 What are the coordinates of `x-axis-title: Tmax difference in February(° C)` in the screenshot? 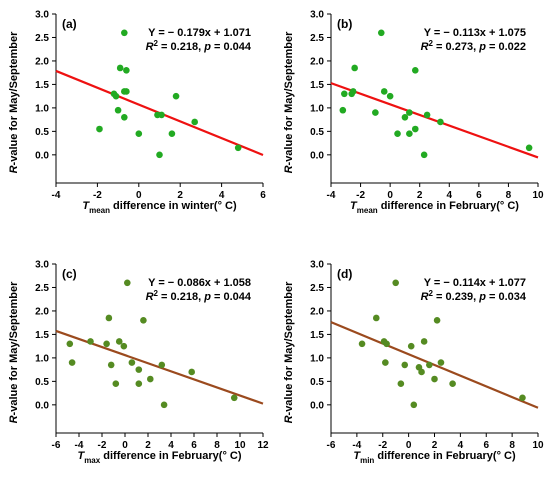 It's located at (159, 457).